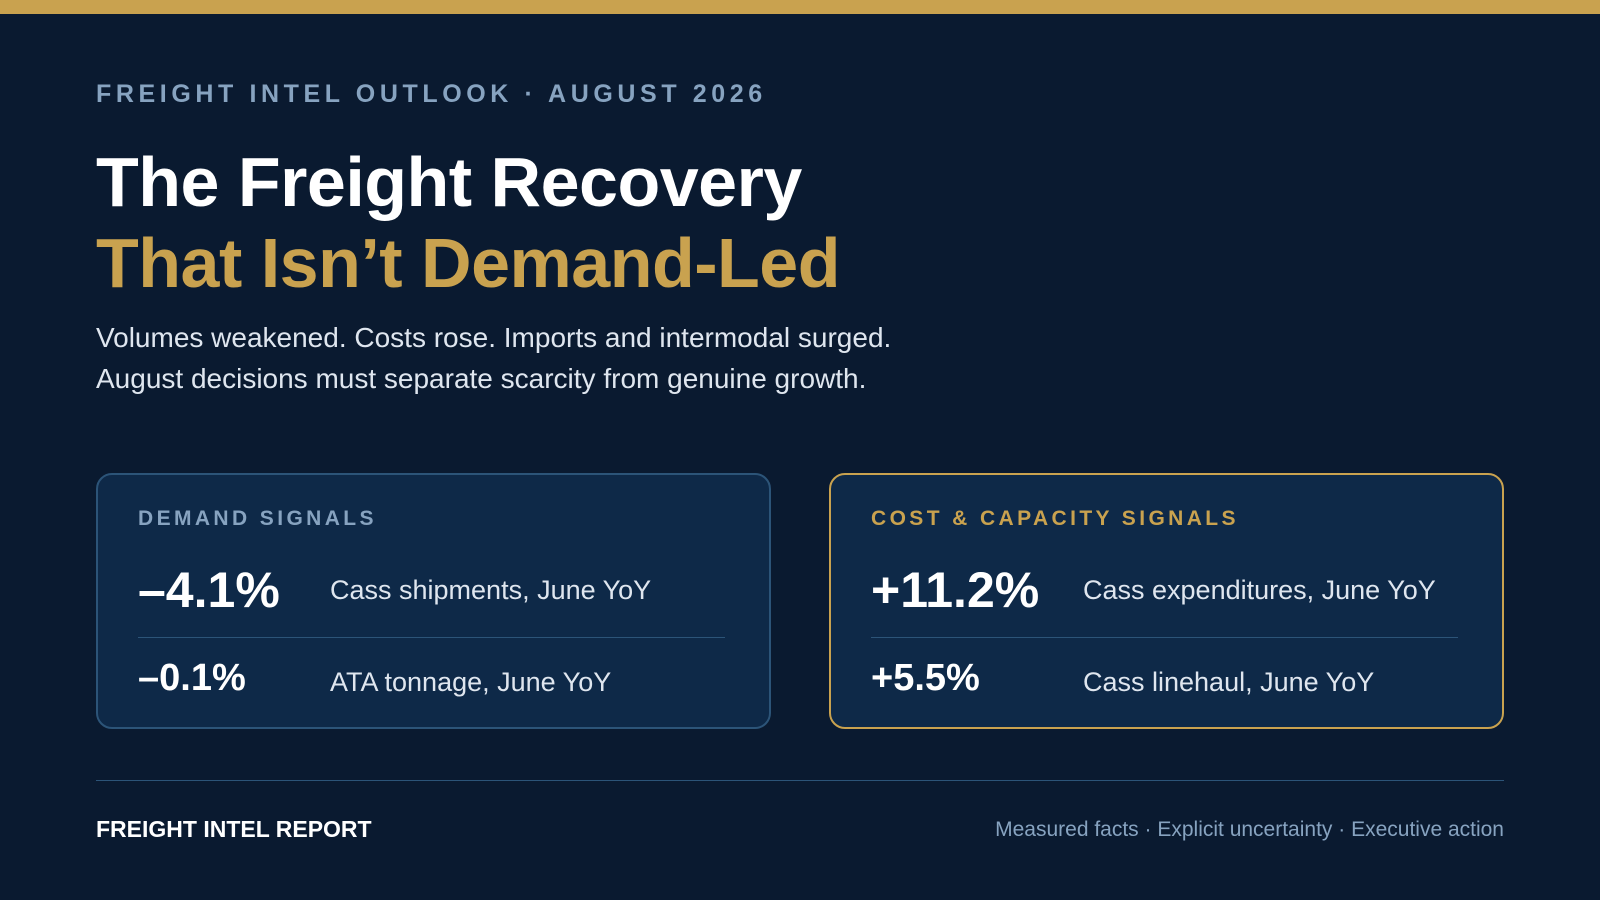 The width and height of the screenshot is (1600, 900). Describe the element at coordinates (955, 590) in the screenshot. I see `stat-value: +11.2%` at that location.